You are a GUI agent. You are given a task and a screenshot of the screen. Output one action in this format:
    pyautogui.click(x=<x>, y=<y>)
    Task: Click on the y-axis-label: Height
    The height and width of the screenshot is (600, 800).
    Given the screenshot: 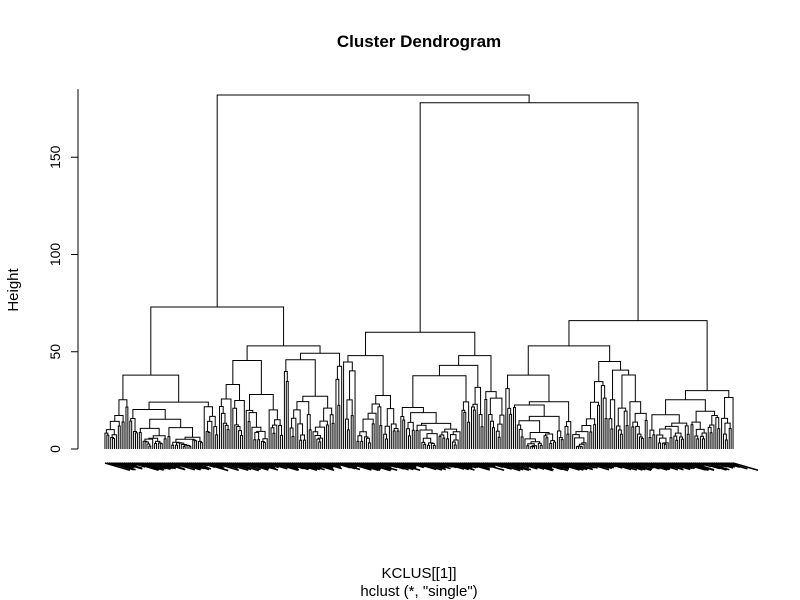 What is the action you would take?
    pyautogui.click(x=13, y=289)
    